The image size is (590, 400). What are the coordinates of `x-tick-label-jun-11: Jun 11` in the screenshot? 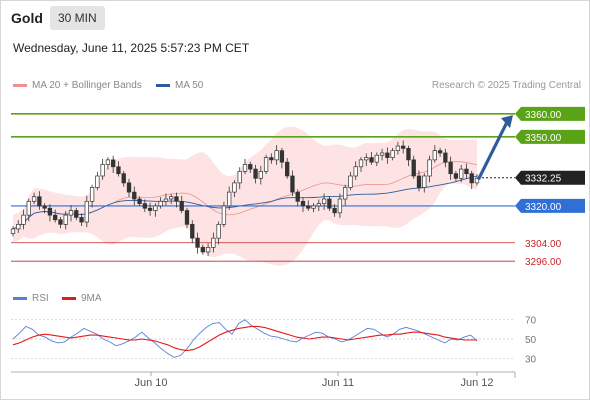 It's located at (338, 383).